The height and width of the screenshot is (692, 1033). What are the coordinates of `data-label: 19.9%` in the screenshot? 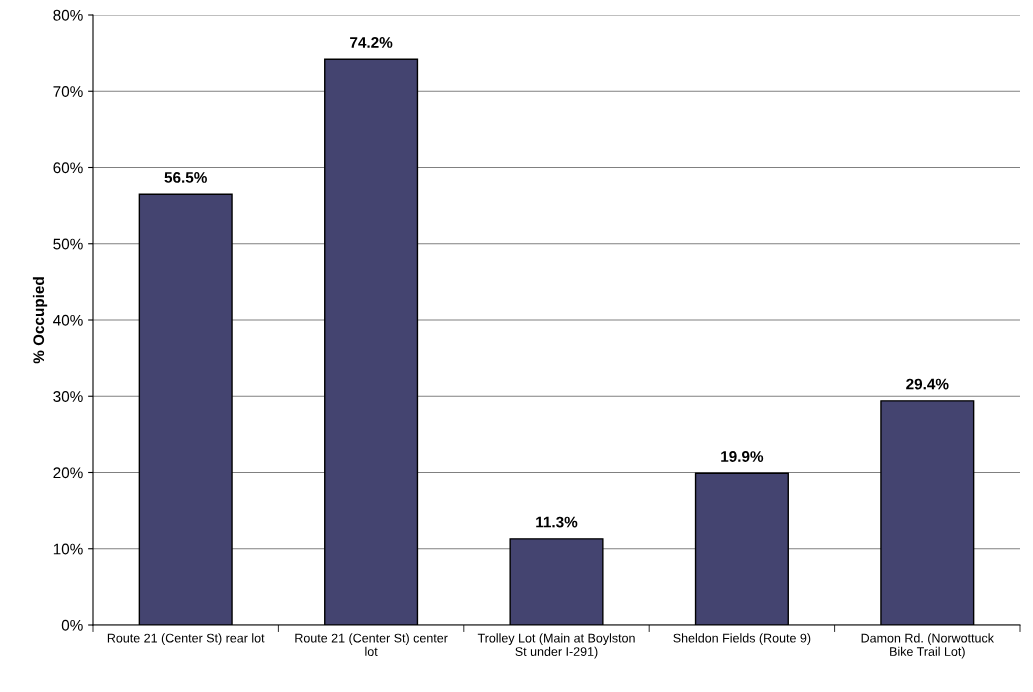 It's located at (742, 456).